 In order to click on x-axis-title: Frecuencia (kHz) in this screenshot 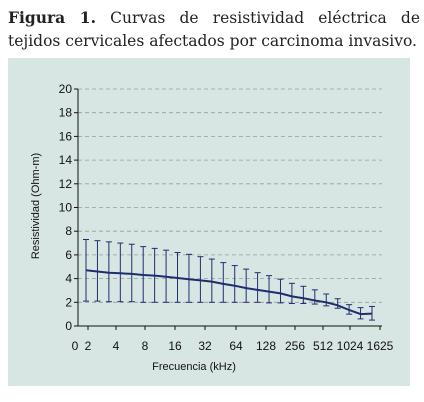, I will do `click(194, 367)`.